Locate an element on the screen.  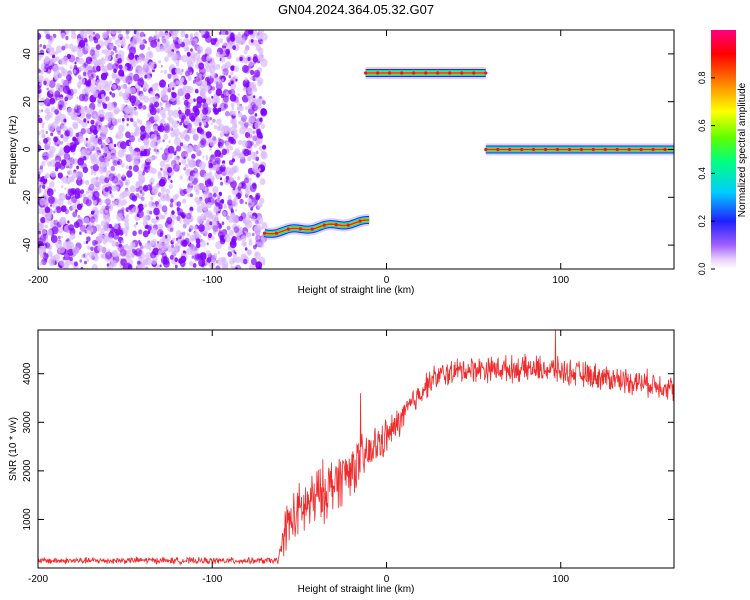
y-tick-label: 1000 is located at coordinates (27, 519).